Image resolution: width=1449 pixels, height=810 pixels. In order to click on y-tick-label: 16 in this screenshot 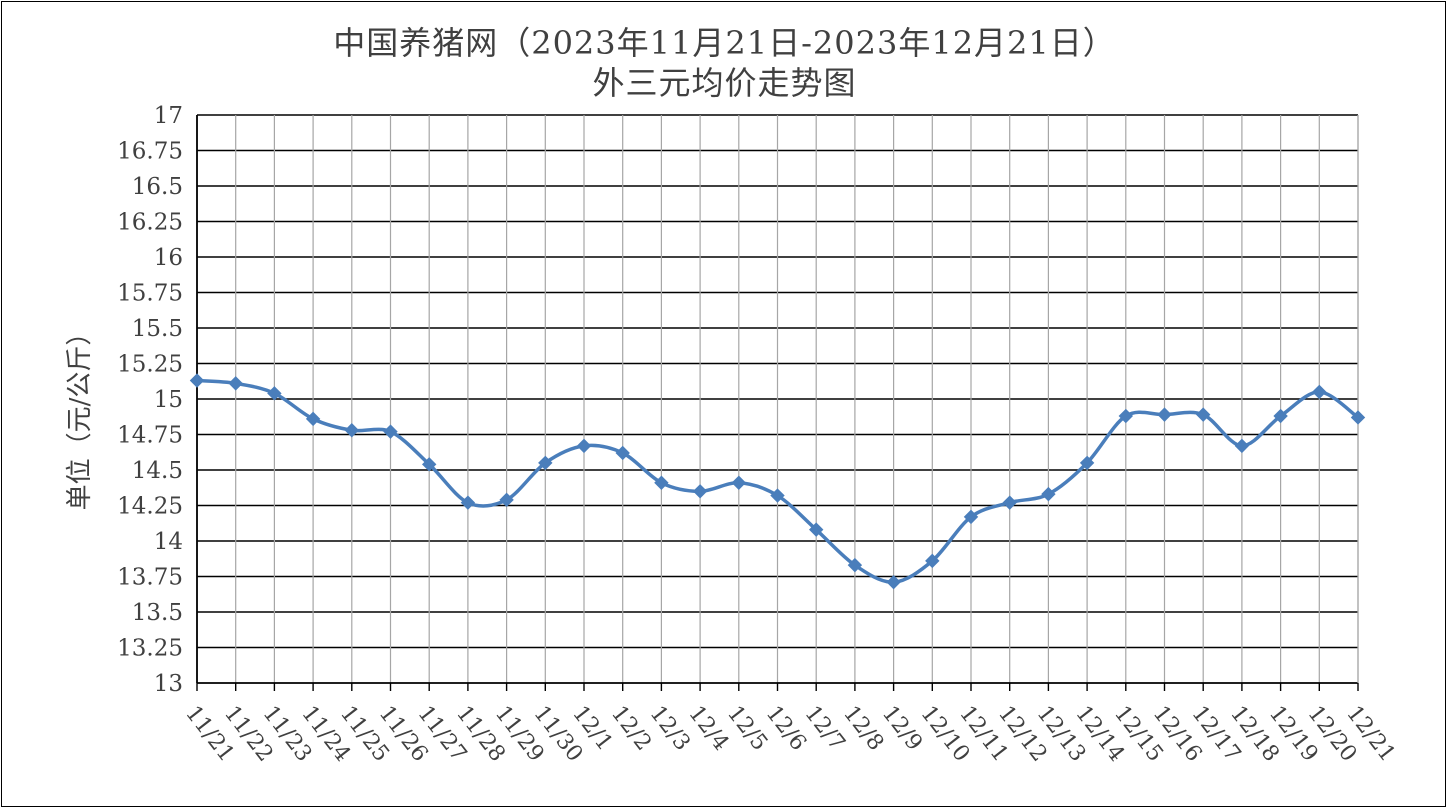, I will do `click(168, 258)`.